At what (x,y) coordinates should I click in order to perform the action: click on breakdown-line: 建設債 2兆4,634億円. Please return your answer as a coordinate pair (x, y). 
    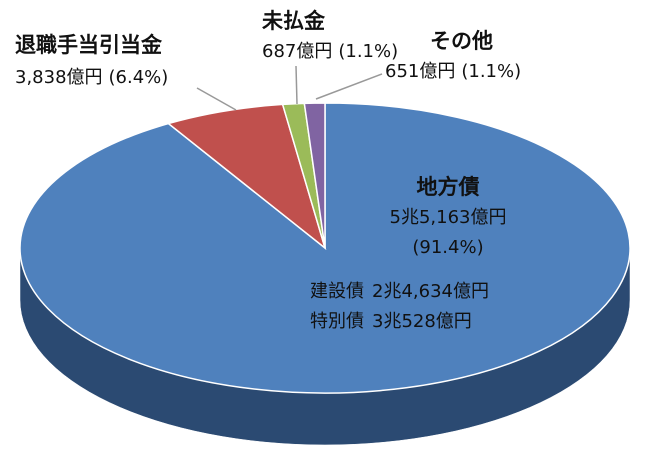
    Looking at the image, I should click on (399, 291).